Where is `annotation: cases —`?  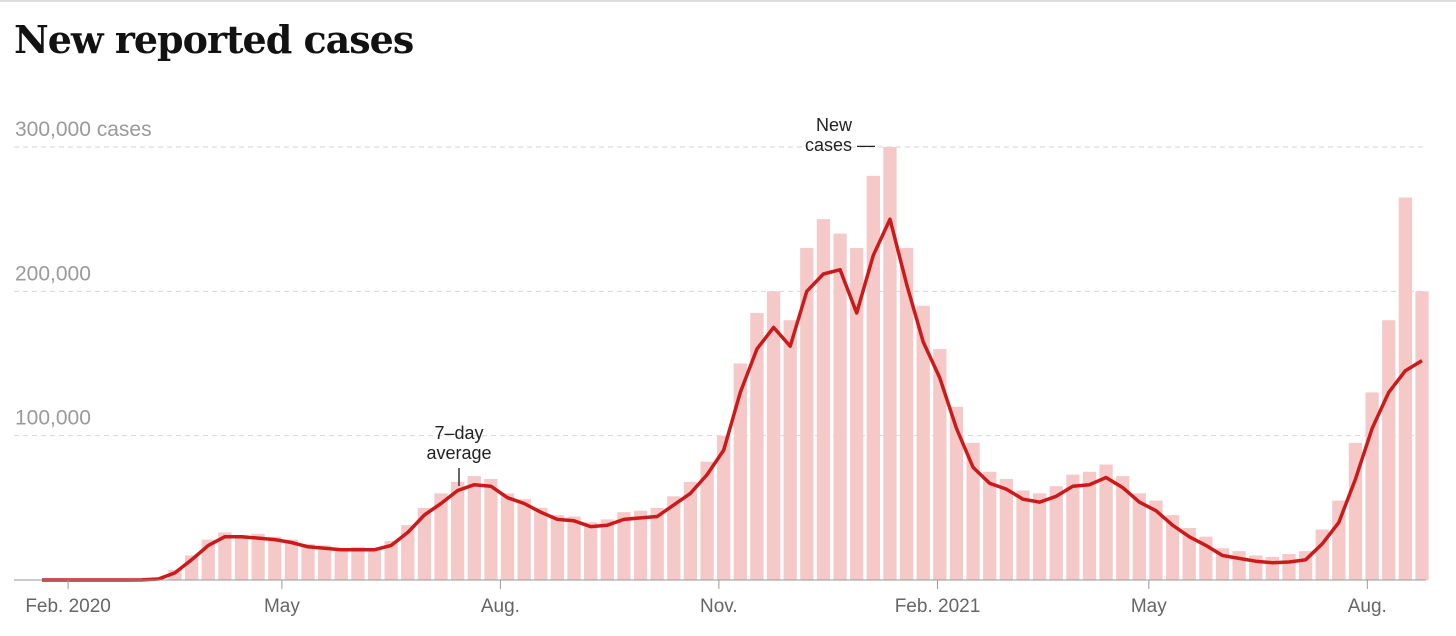 annotation: cases — is located at coordinates (840, 145).